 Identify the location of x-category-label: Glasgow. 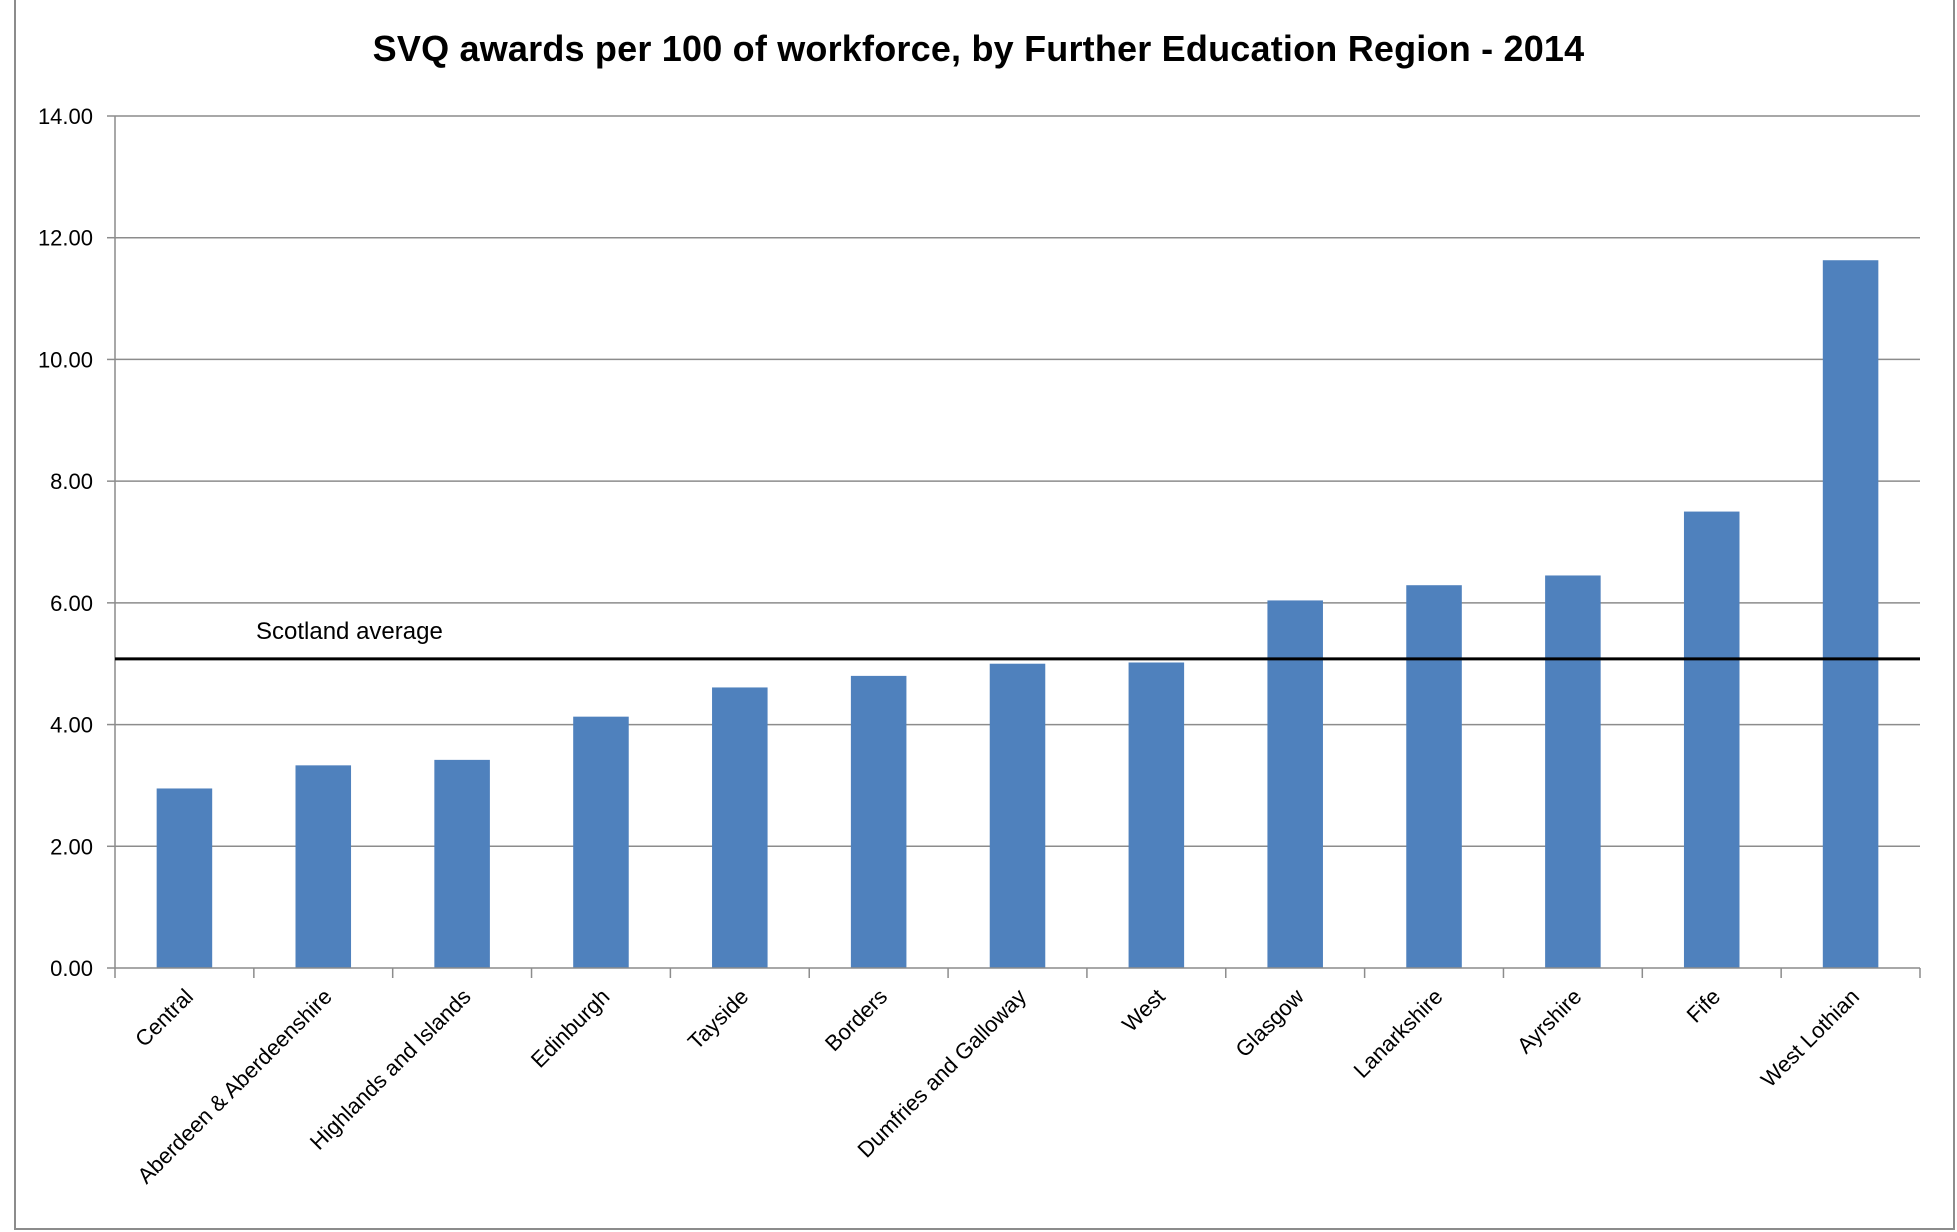
(1270, 1023).